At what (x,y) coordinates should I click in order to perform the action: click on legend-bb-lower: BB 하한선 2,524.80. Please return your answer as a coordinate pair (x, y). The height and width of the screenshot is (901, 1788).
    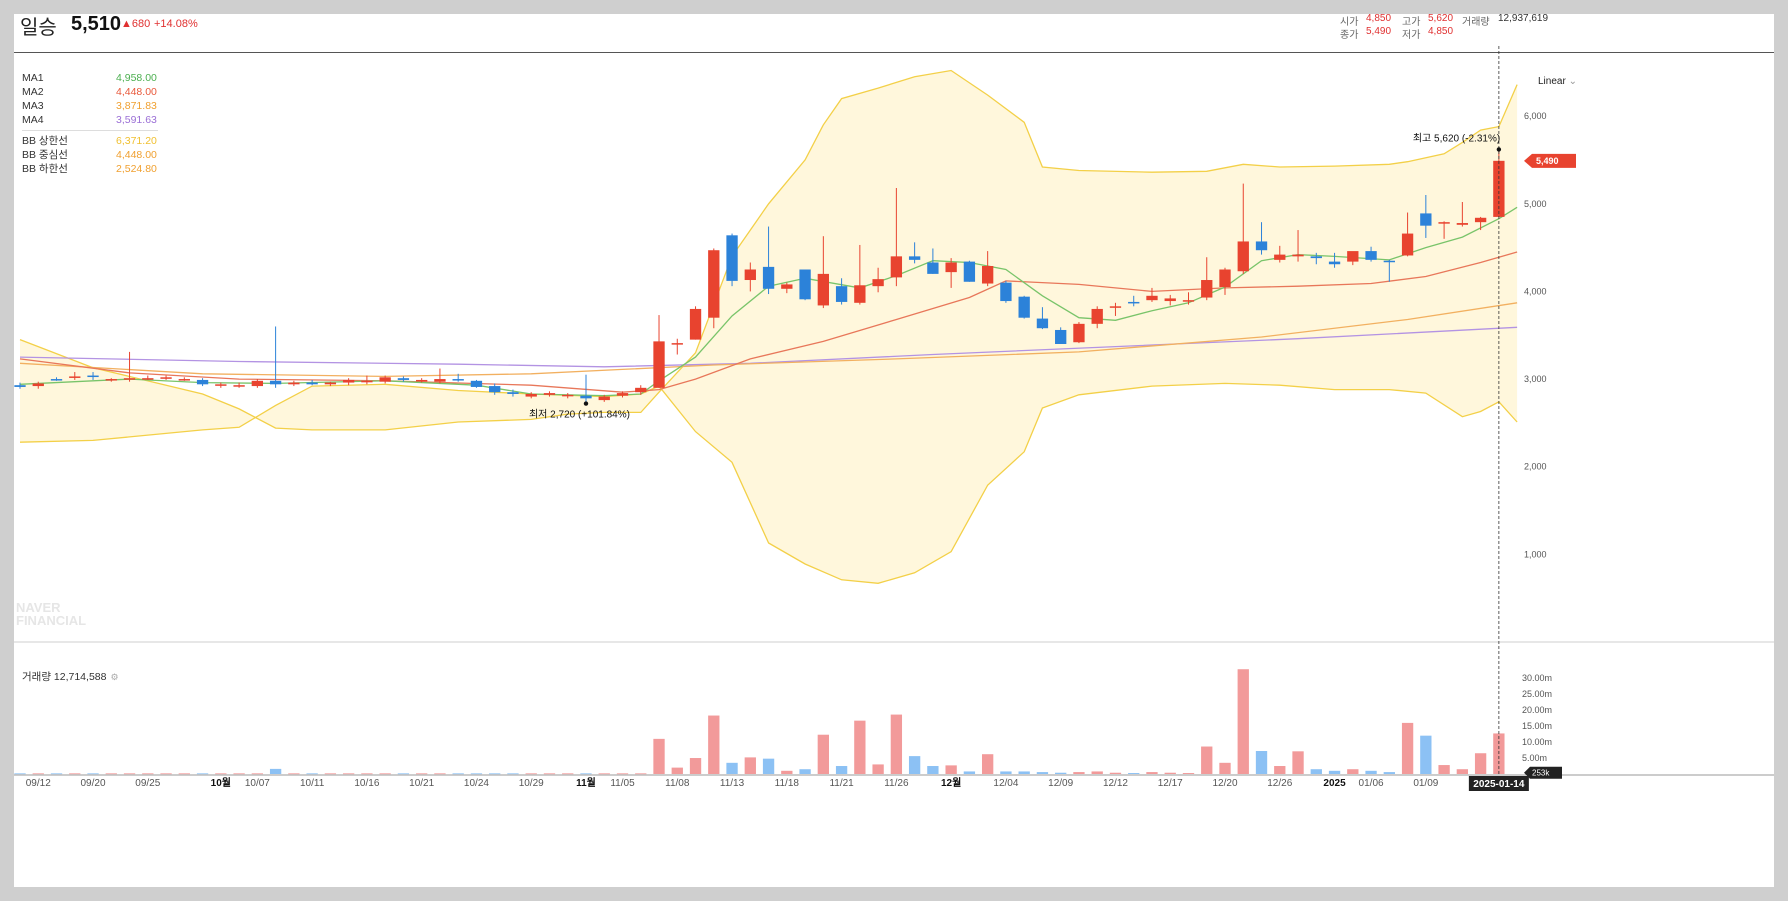
    Looking at the image, I should click on (92, 169).